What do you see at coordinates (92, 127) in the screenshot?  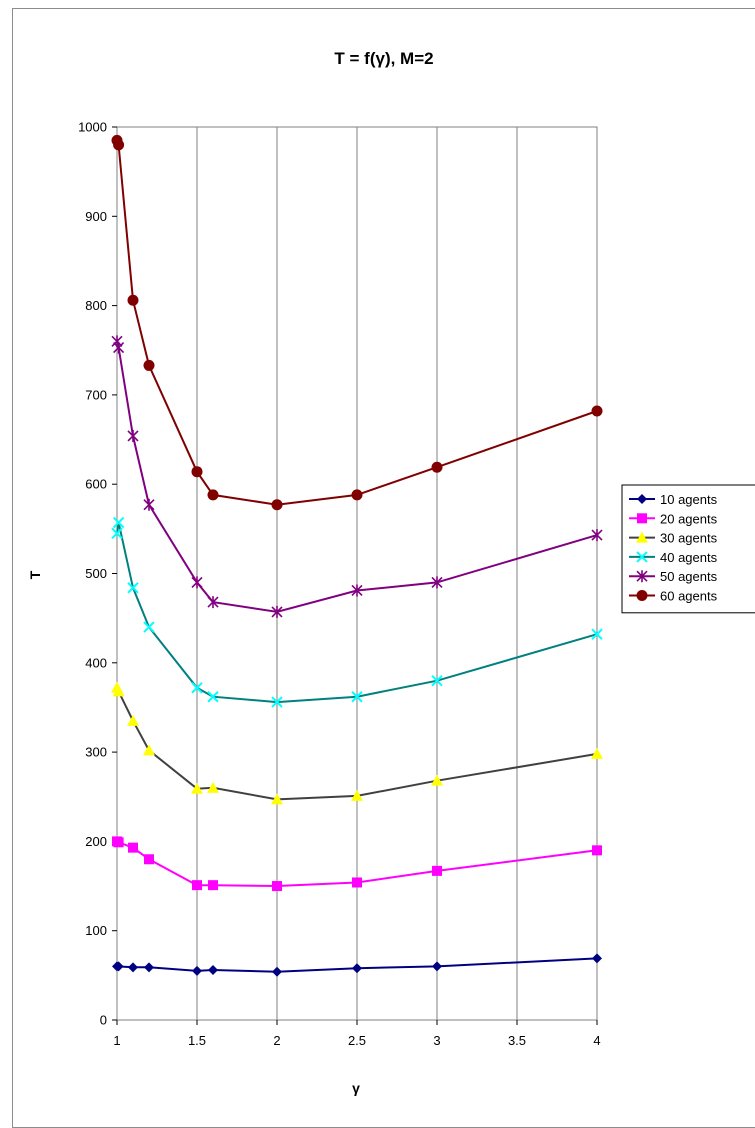 I see `y-tick-label: 1000` at bounding box center [92, 127].